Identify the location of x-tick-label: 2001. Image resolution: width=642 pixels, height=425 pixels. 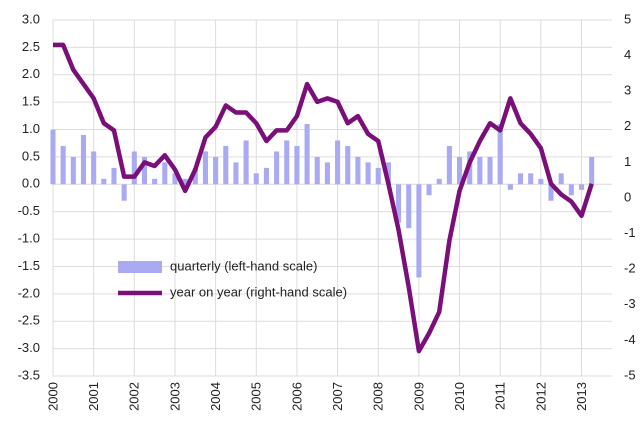
(93, 396).